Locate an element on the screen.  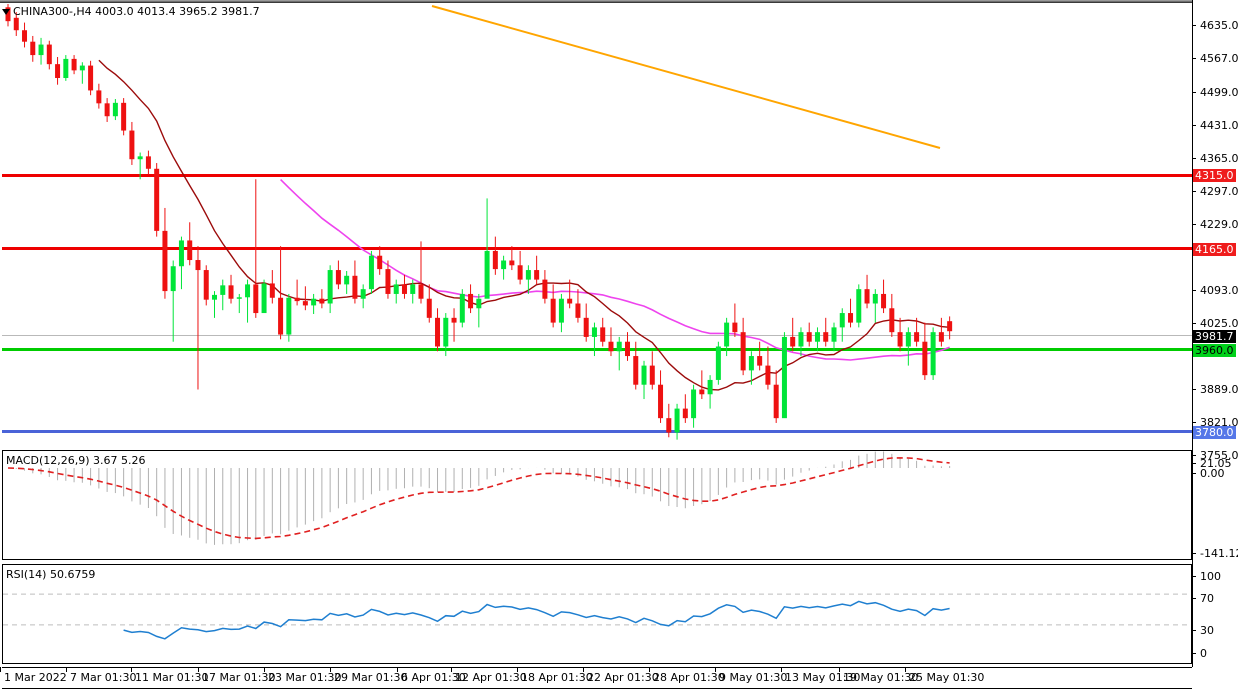
time-axis-label: 23 Mar 01:30 is located at coordinates (305, 677).